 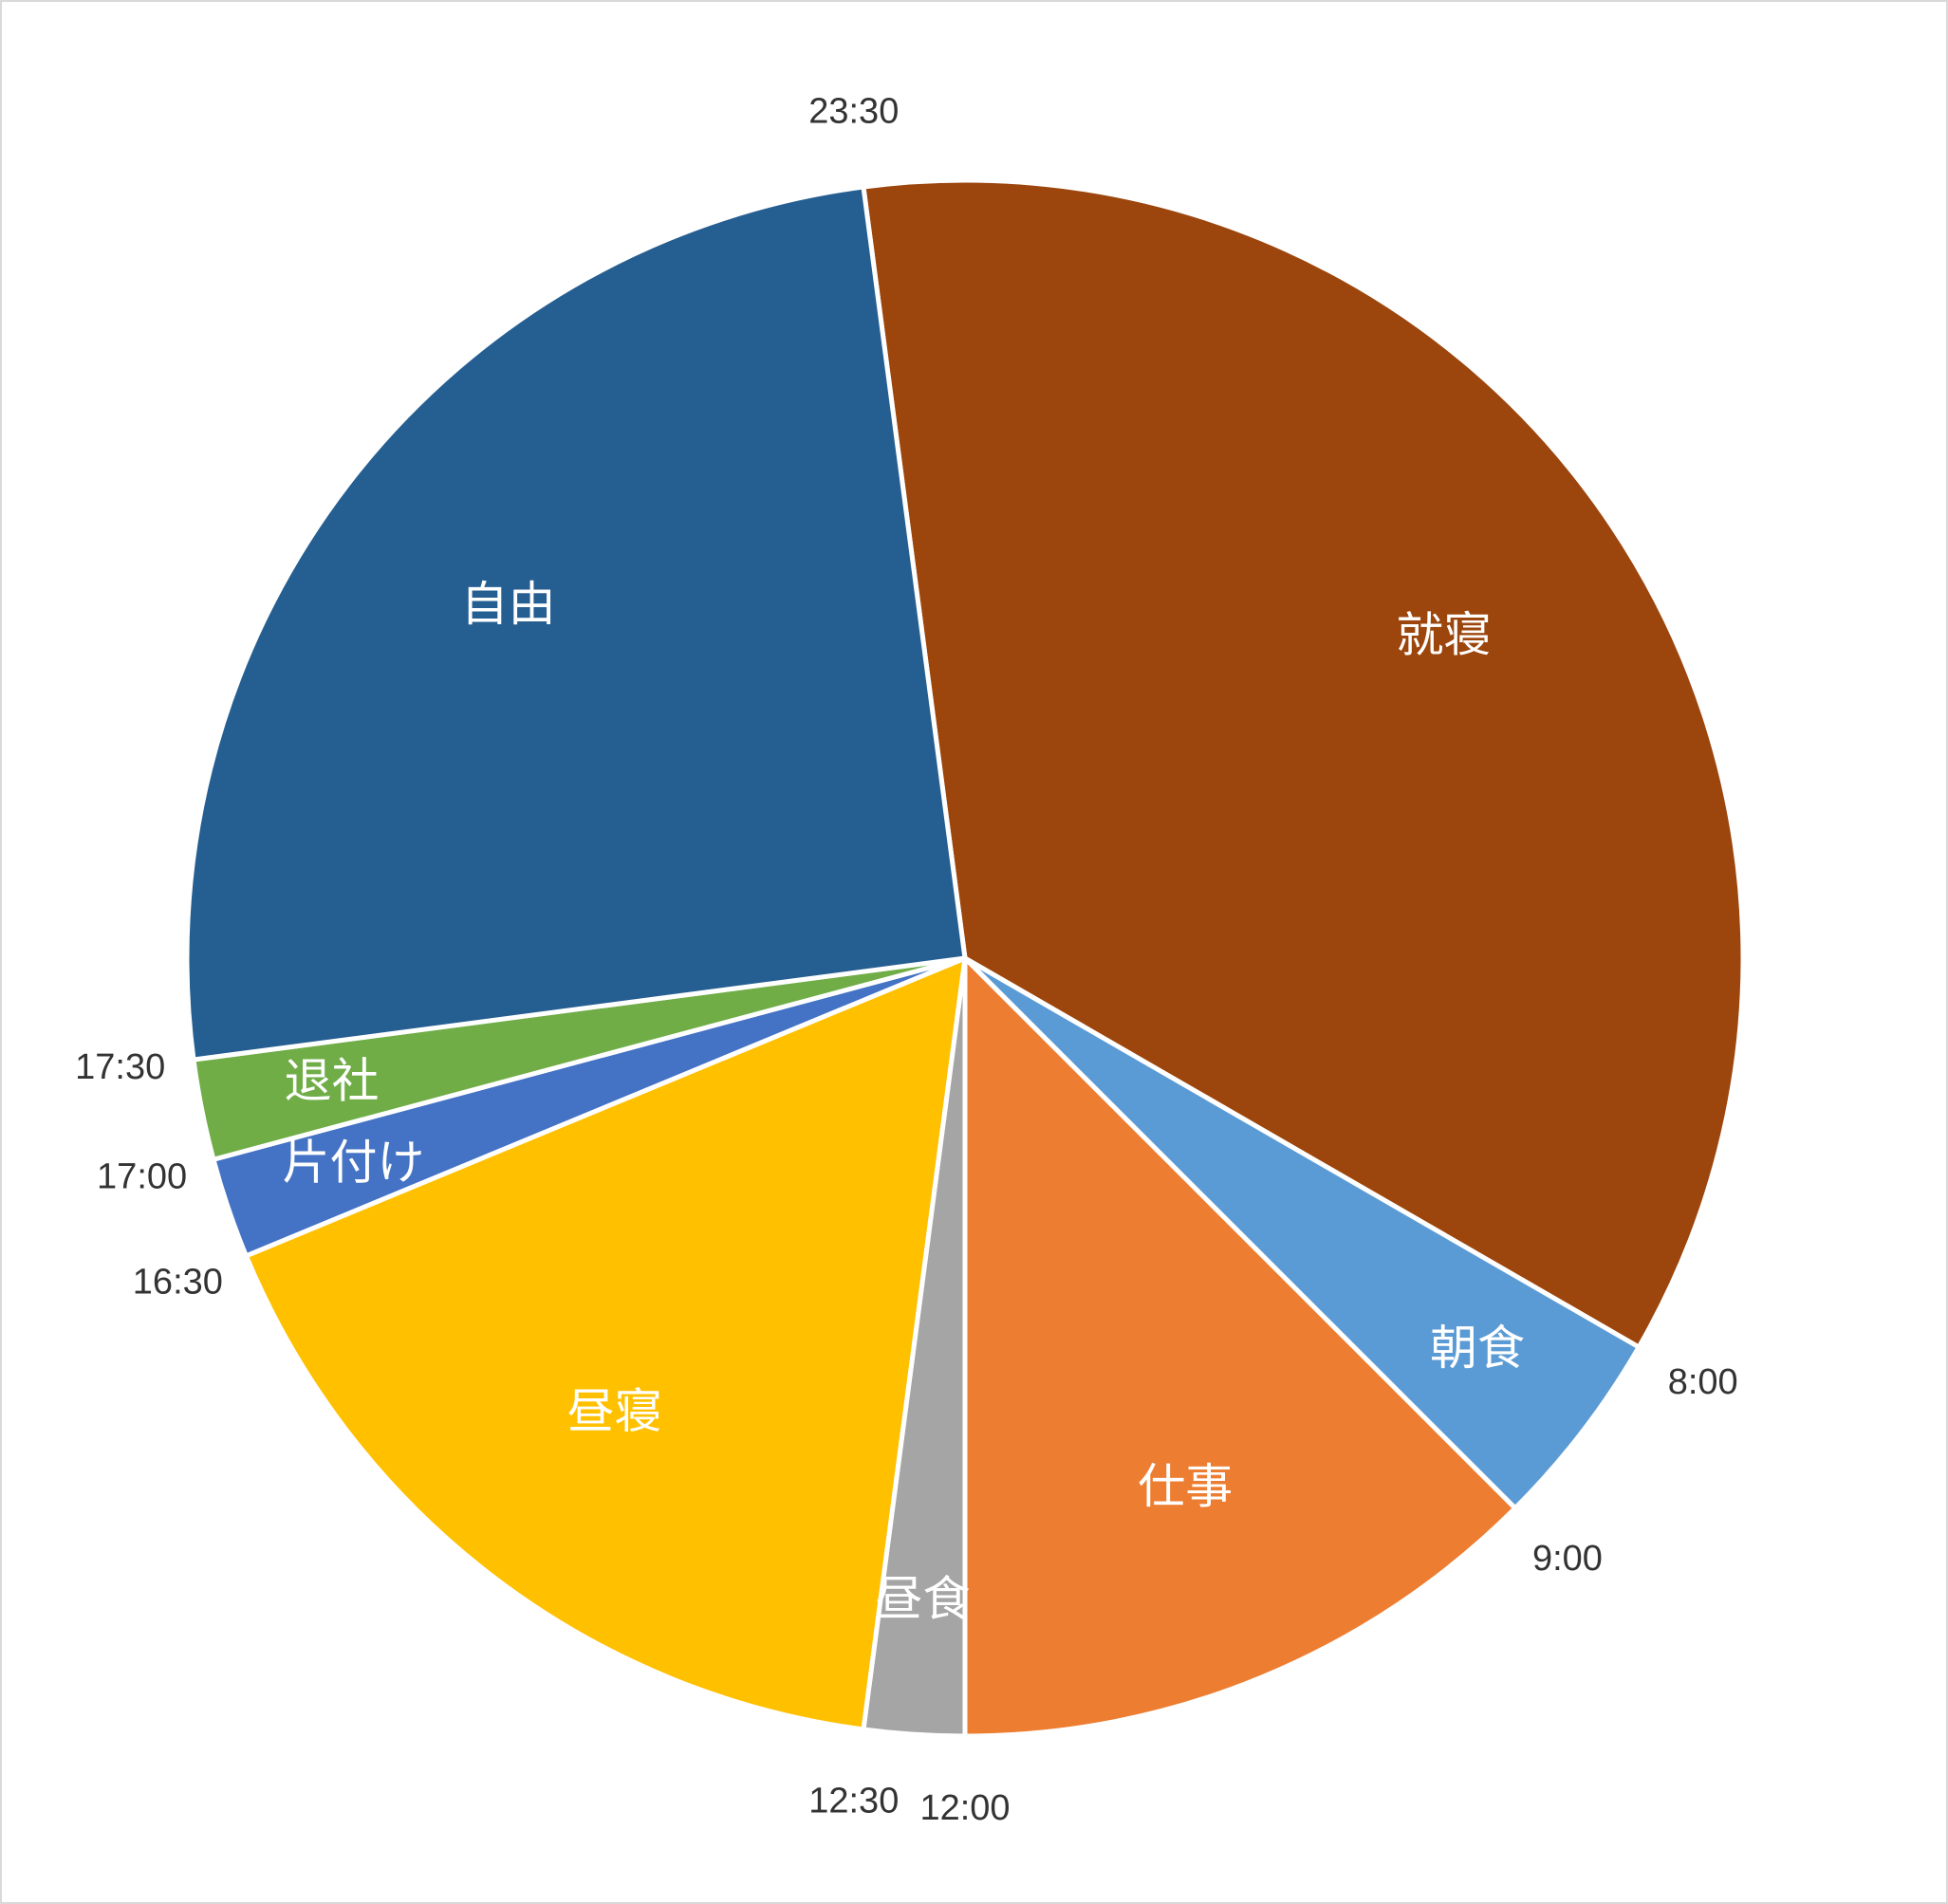 What do you see at coordinates (922, 1599) in the screenshot?
I see `slice-label-3: 昼食` at bounding box center [922, 1599].